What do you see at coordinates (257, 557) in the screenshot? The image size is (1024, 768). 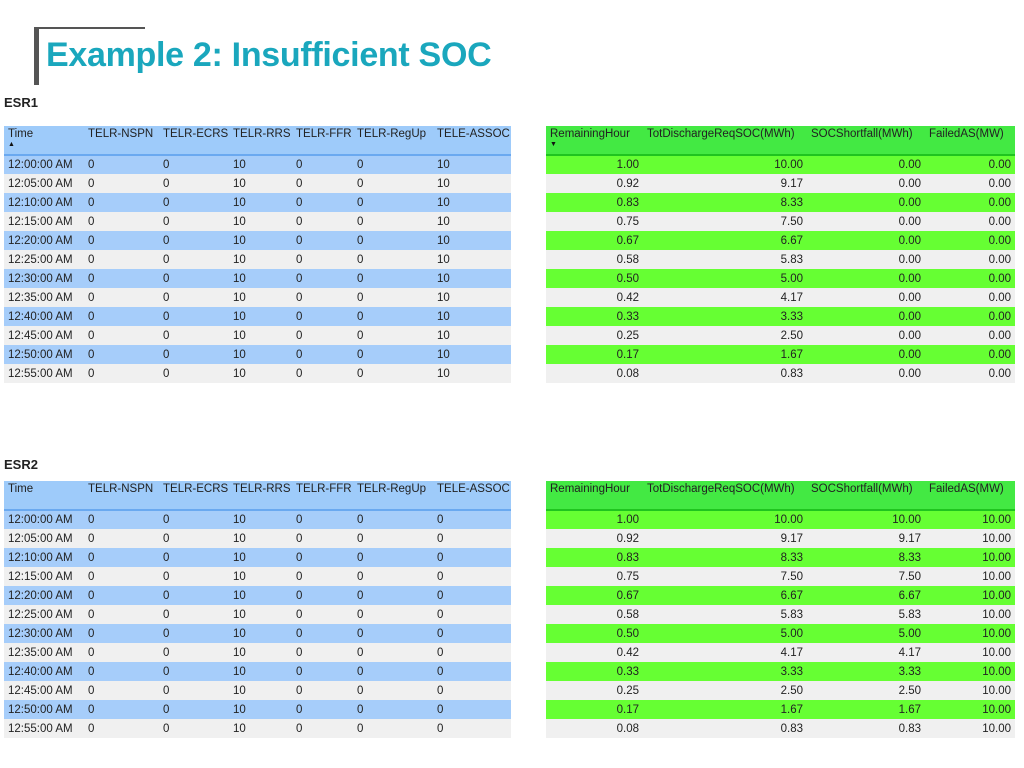 I see `table-row: 12:10:00 AM 0 0 10 0 0 0` at bounding box center [257, 557].